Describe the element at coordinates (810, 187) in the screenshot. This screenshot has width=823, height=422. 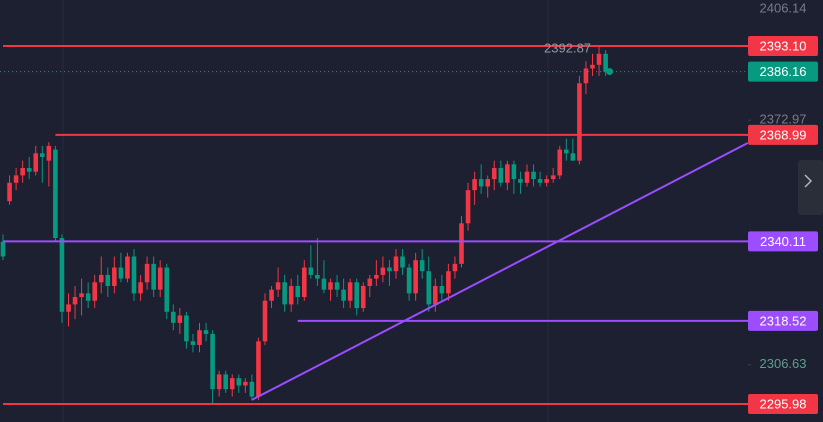
I see `collapse-button` at that location.